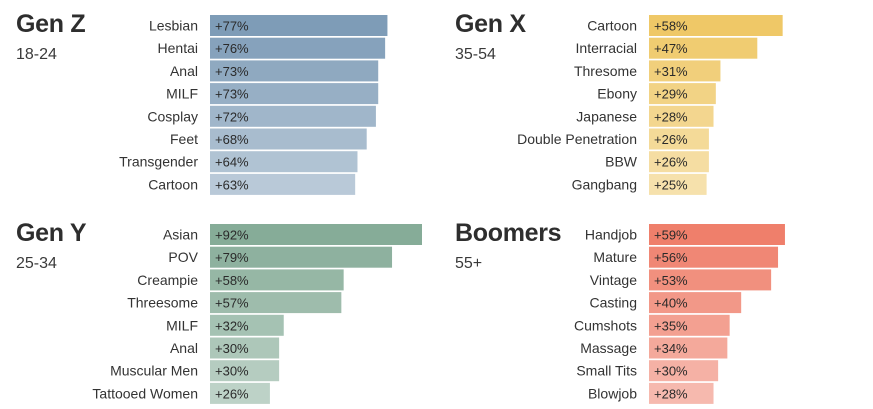 The image size is (873, 409). I want to click on value-label: +76%, so click(232, 48).